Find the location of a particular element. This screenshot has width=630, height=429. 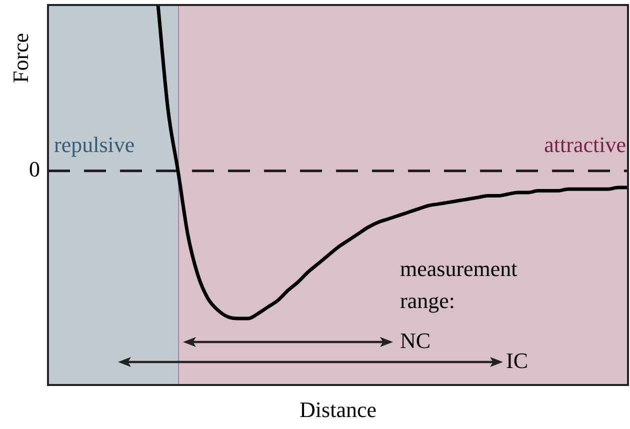

x-axis-title: Distance is located at coordinates (338, 409).